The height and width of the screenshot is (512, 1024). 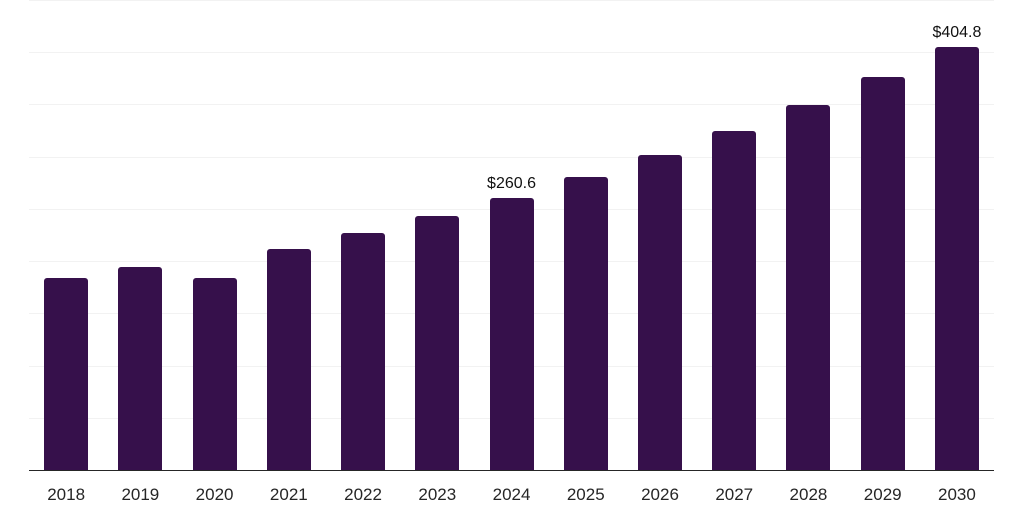 What do you see at coordinates (882, 273) in the screenshot?
I see `bar-2029` at bounding box center [882, 273].